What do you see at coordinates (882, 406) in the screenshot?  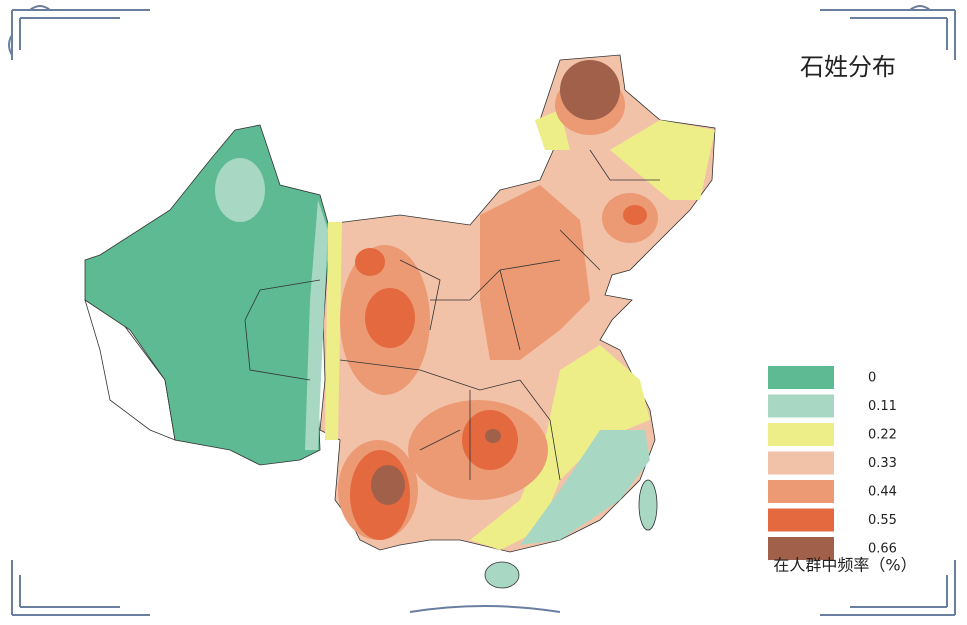 I see `legend-label: 0.11` at bounding box center [882, 406].